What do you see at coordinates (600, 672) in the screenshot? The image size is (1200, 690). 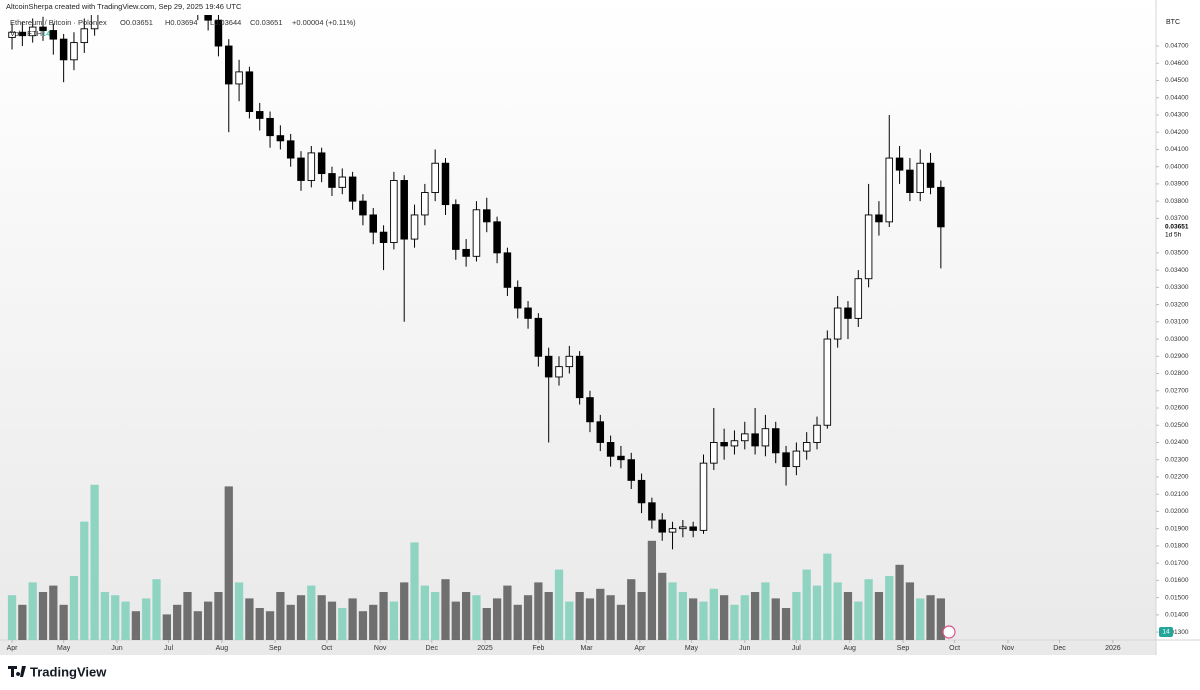 I see `footer-background` at bounding box center [600, 672].